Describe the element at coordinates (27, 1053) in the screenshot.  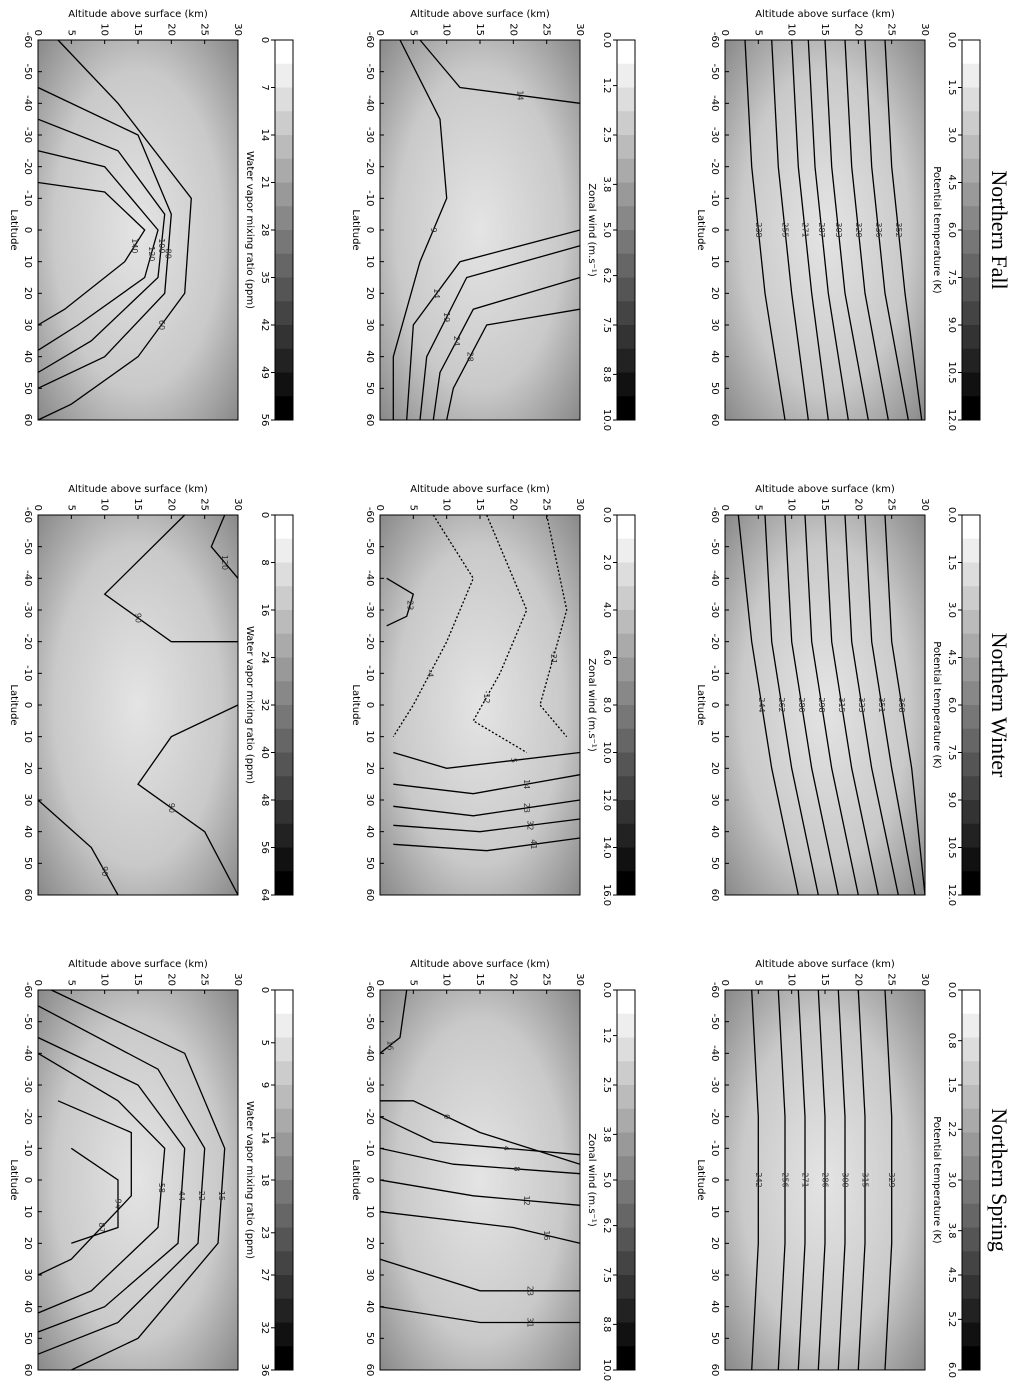
I see `x-tick-label: -40` at that location.